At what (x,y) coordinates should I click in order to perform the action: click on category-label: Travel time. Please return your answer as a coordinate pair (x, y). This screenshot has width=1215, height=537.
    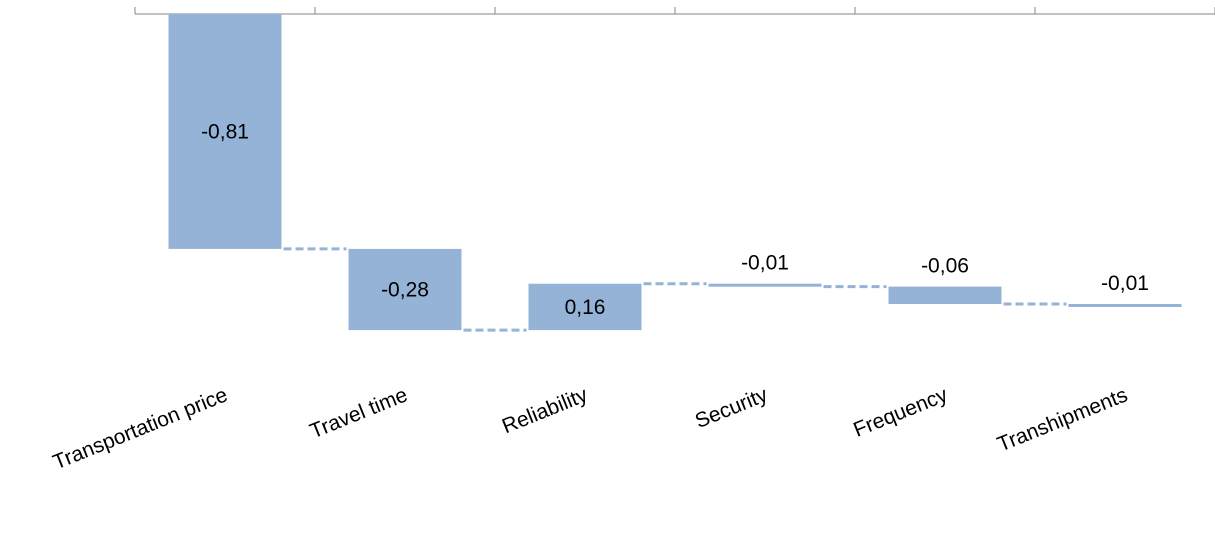
    Looking at the image, I should click on (359, 413).